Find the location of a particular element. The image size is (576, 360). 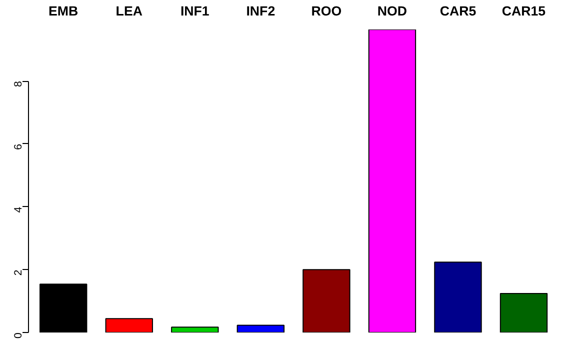

y-tick-label: 0 is located at coordinates (18, 335).